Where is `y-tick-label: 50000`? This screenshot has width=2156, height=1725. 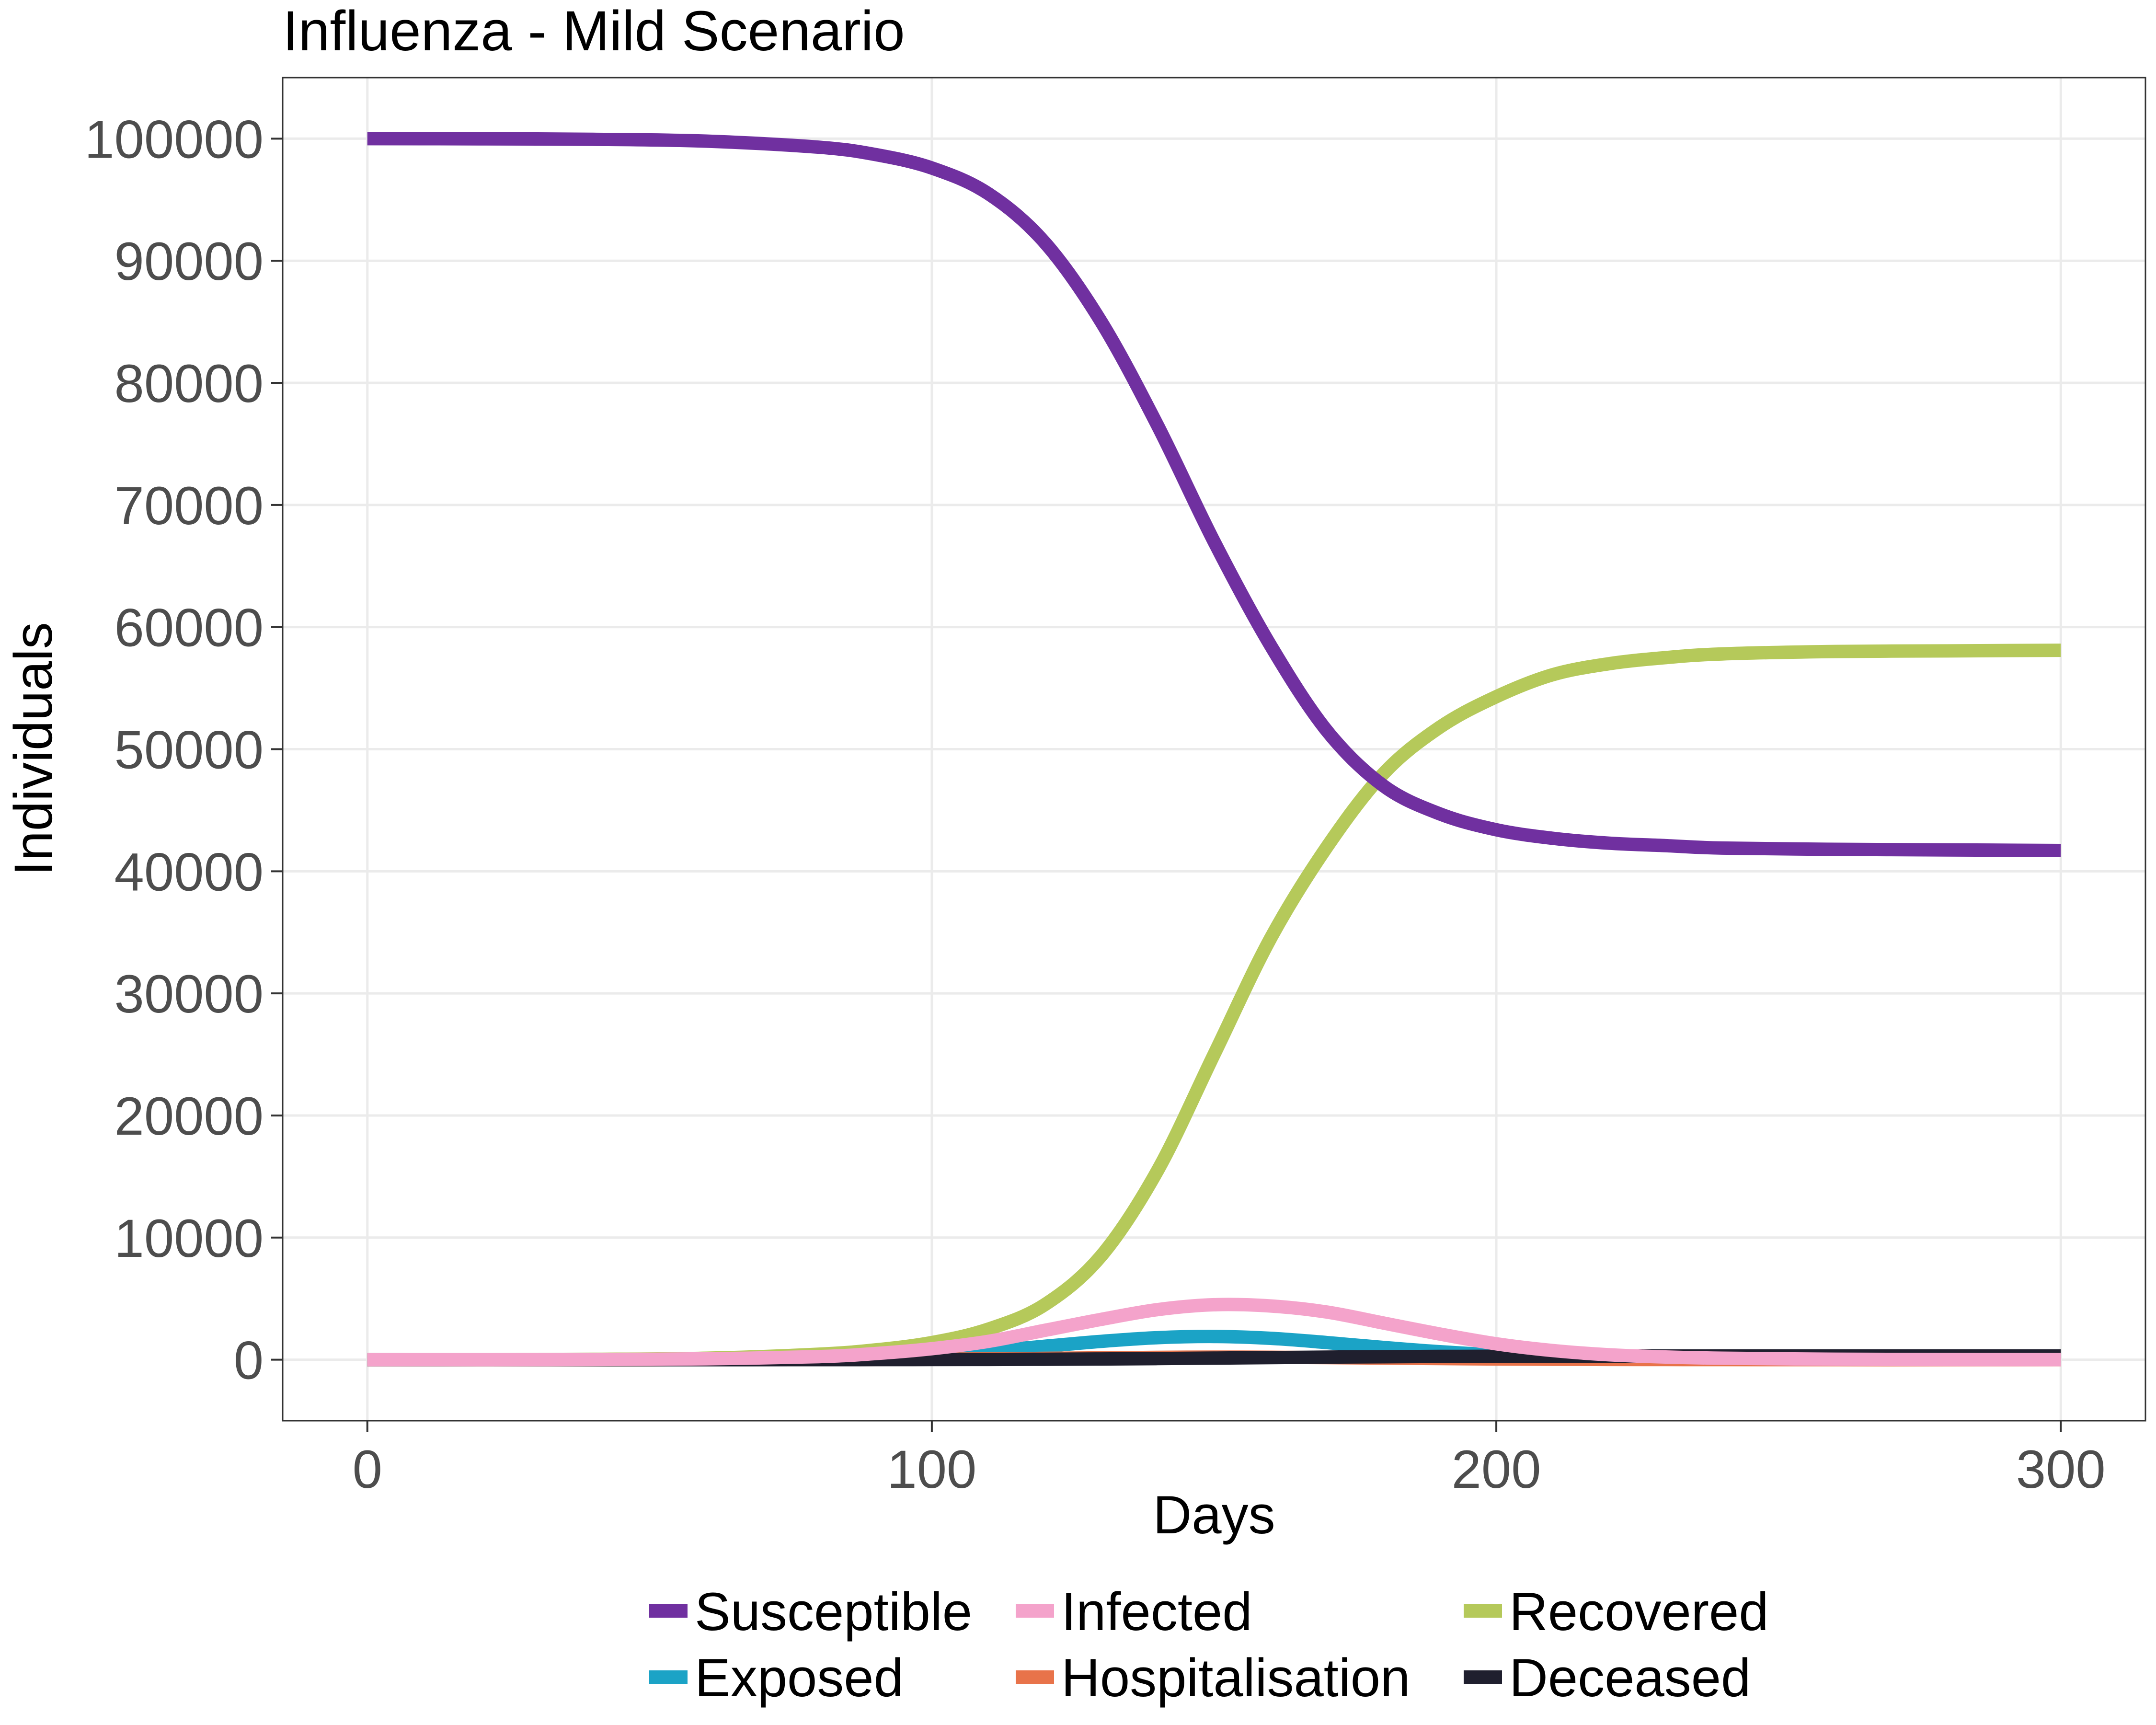 y-tick-label: 50000 is located at coordinates (189, 750).